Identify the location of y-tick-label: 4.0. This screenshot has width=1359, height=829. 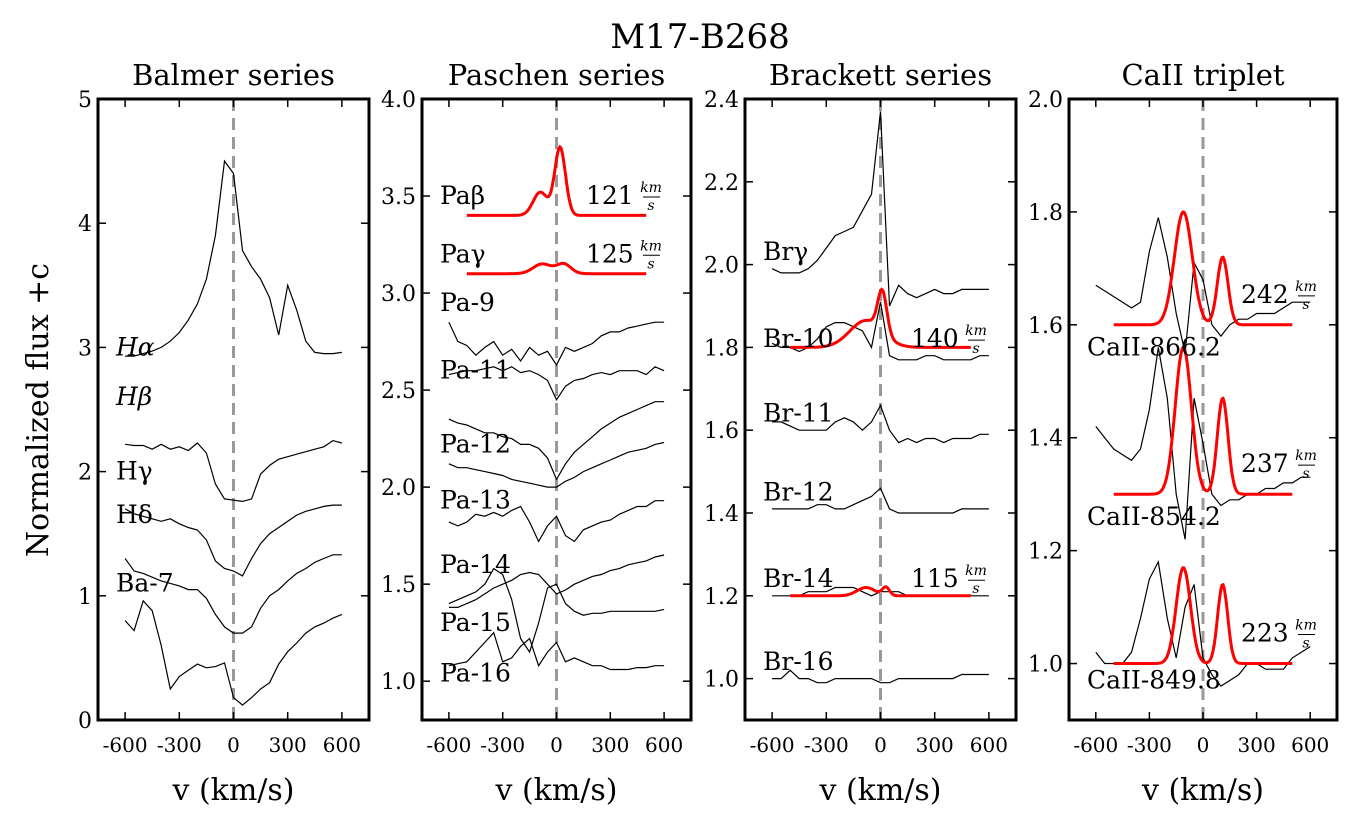
(398, 100).